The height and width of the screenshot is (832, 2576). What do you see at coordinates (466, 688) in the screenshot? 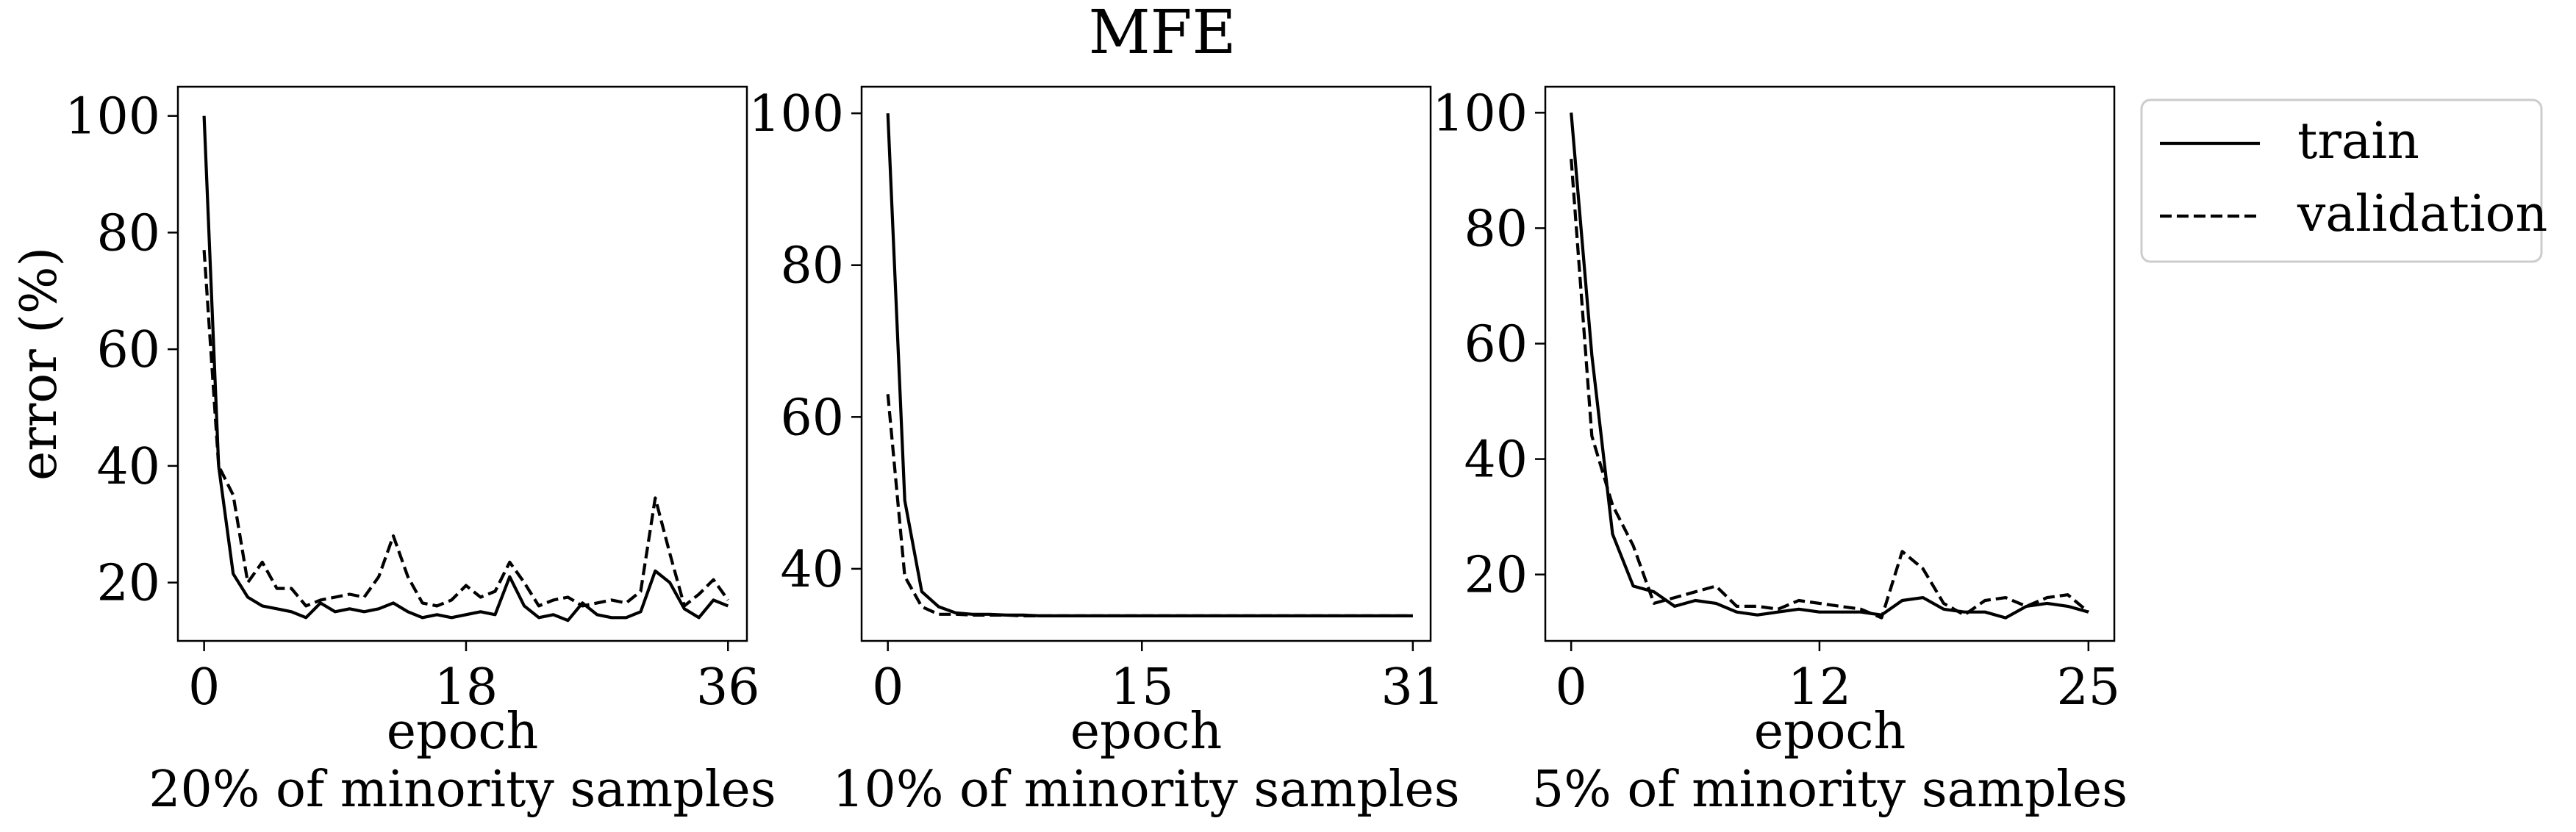
I see `x-tick-label: 18` at bounding box center [466, 688].